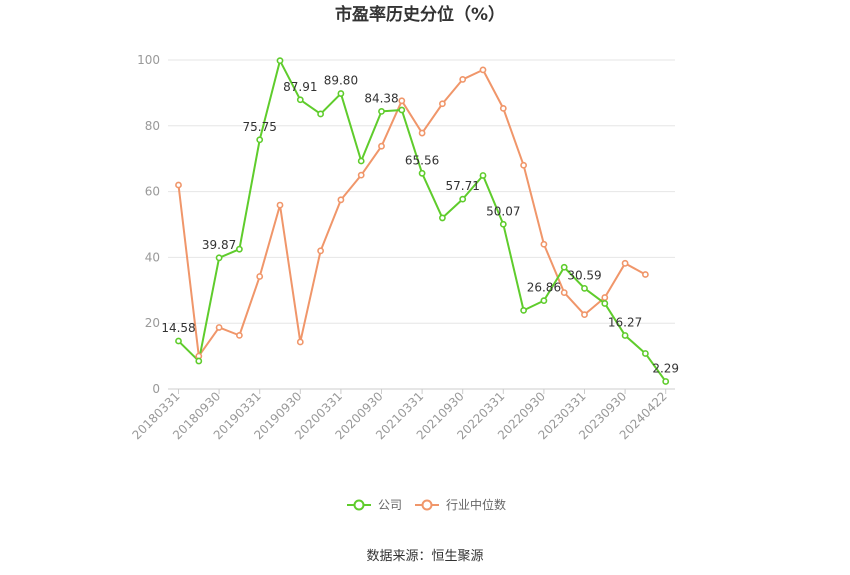 This screenshot has width=850, height=575. I want to click on data-label: 84.38, so click(381, 98).